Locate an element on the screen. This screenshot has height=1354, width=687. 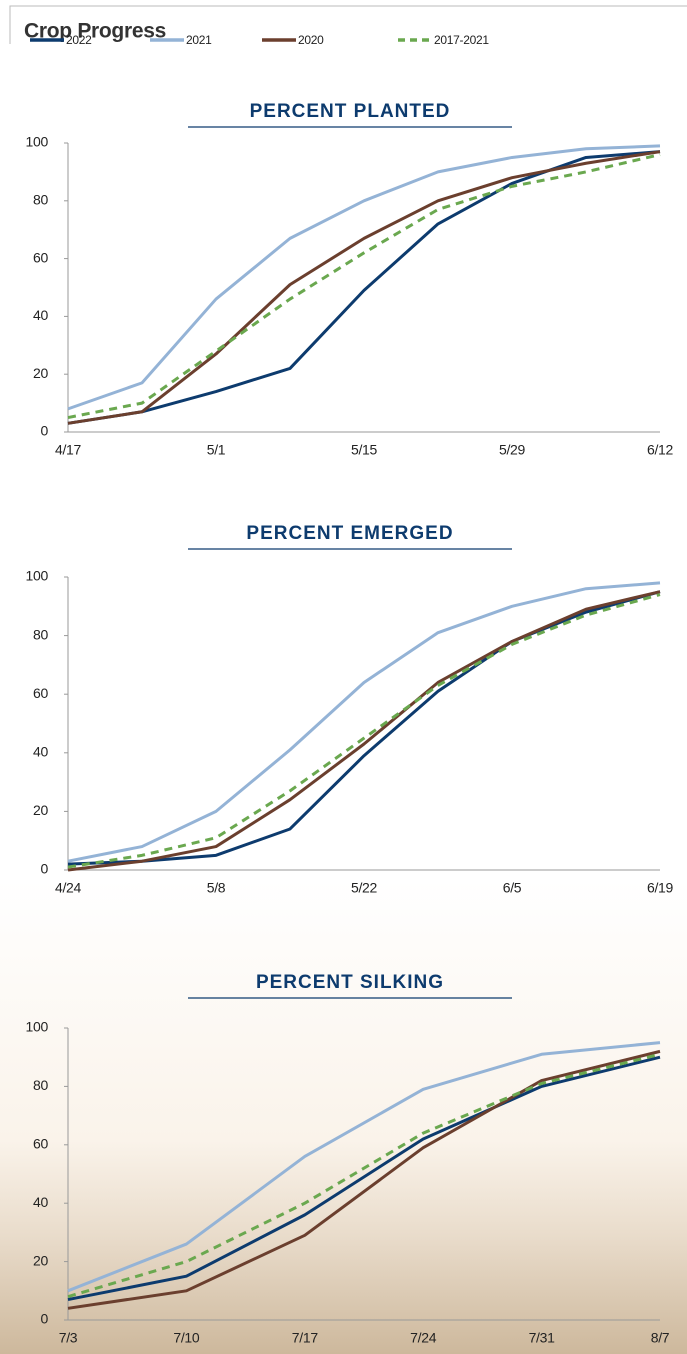
x-tick-label: 6/19 is located at coordinates (660, 888).